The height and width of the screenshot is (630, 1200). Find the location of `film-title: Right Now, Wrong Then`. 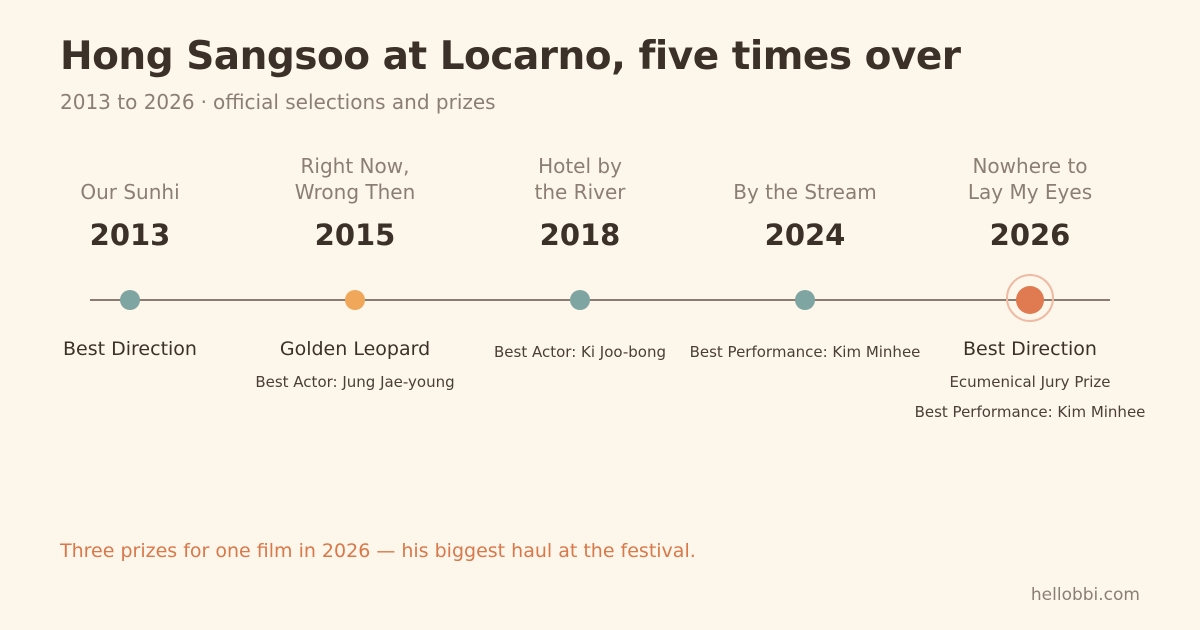

film-title: Right Now, Wrong Then is located at coordinates (355, 179).